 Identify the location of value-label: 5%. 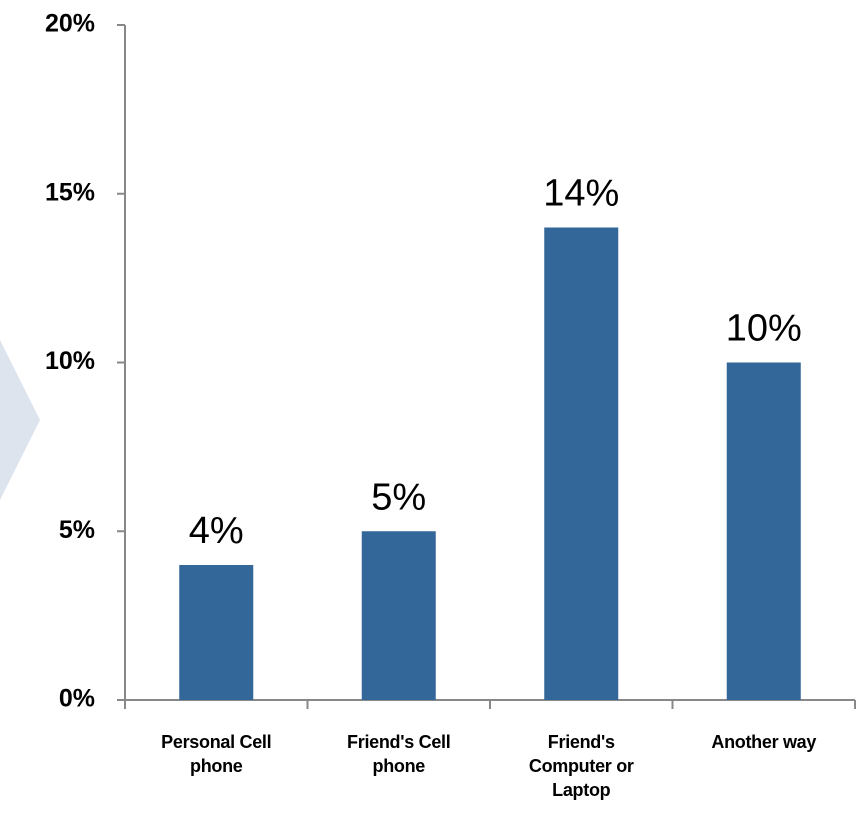
(398, 497).